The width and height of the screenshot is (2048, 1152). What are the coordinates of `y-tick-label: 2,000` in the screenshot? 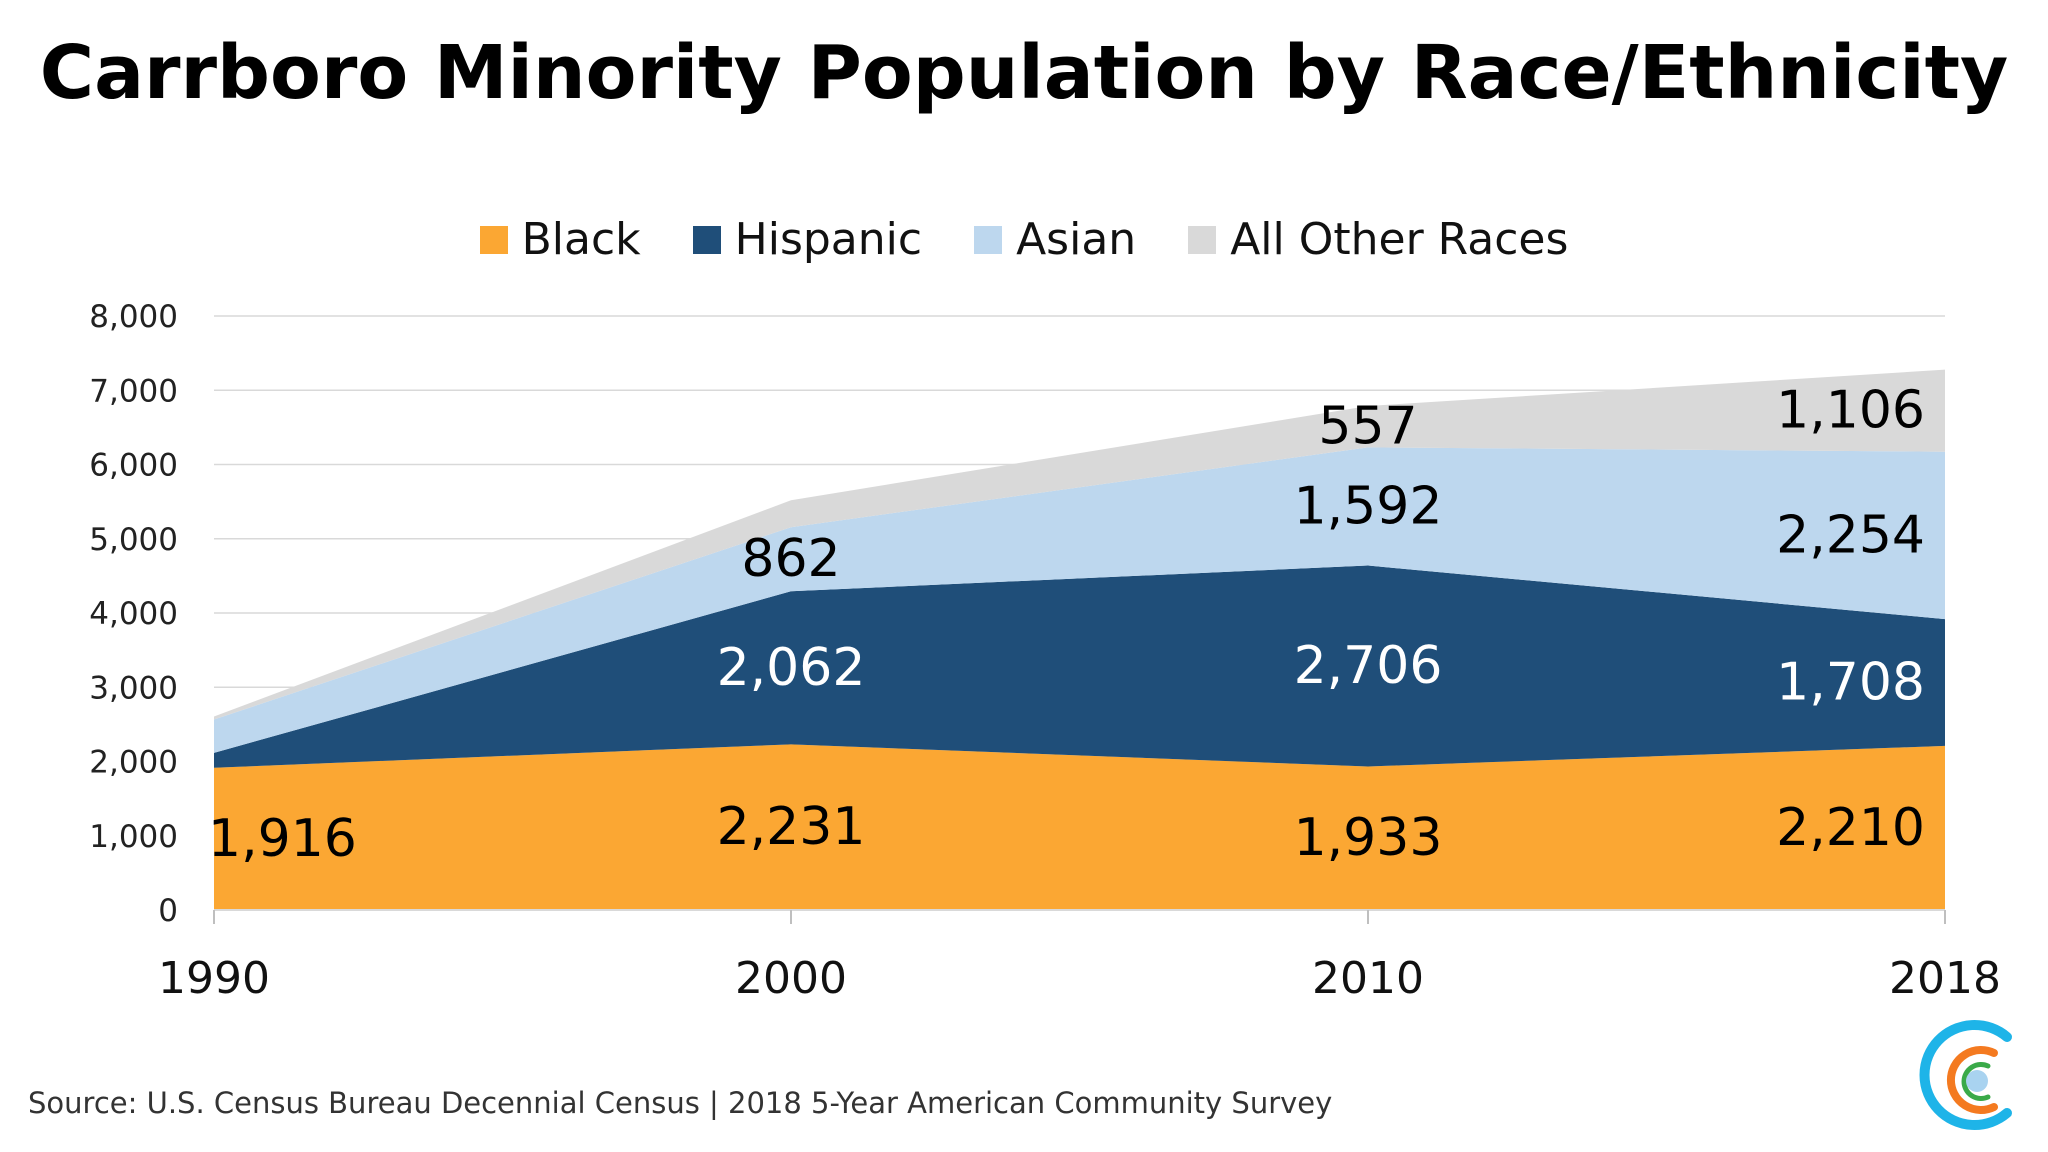 It's located at (133, 763).